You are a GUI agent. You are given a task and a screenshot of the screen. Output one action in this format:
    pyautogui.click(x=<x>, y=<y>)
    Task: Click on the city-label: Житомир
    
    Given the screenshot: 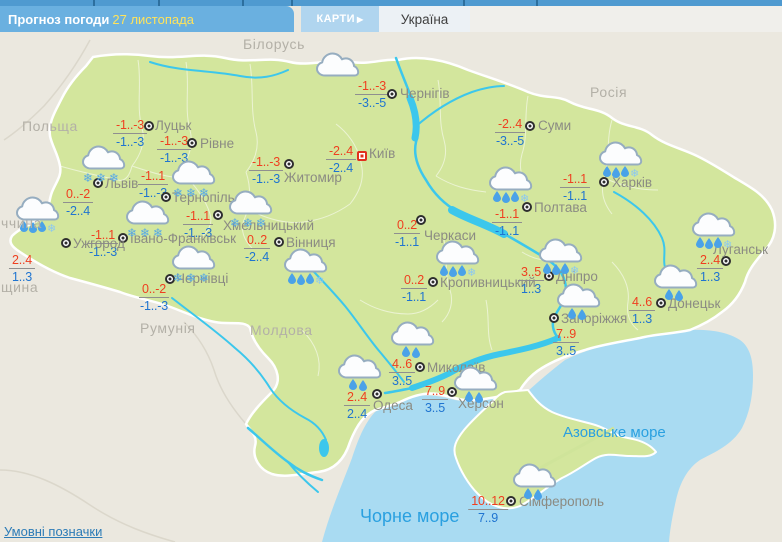 What is the action you would take?
    pyautogui.click(x=313, y=177)
    